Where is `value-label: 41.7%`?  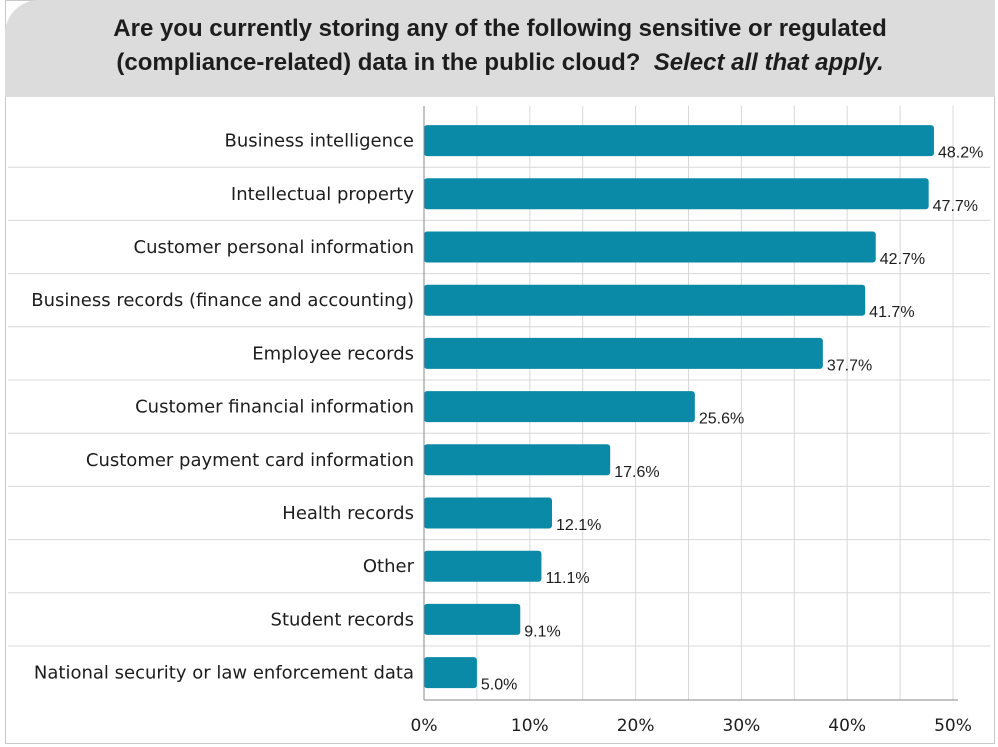
value-label: 41.7% is located at coordinates (891, 312).